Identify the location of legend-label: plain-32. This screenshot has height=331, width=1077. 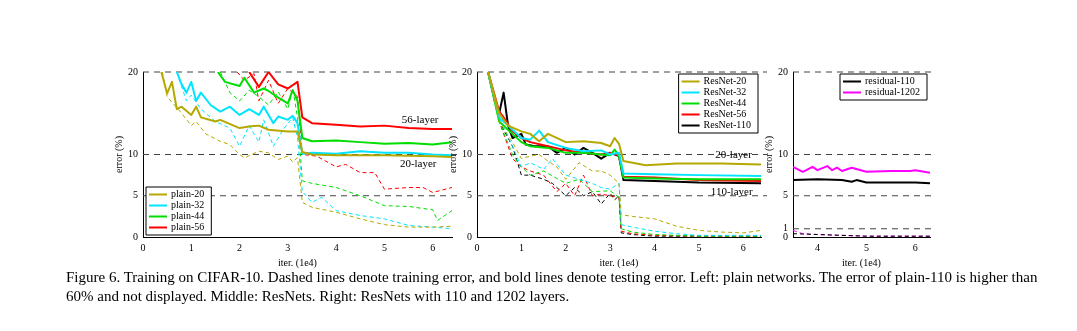
(188, 205).